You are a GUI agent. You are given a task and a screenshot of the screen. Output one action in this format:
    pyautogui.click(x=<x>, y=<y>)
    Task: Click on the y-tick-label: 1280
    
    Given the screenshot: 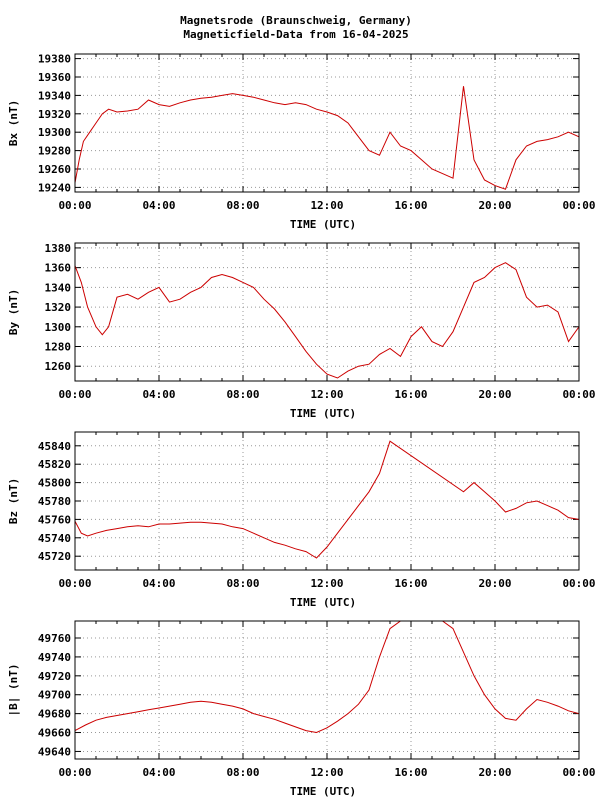 What is the action you would take?
    pyautogui.click(x=58, y=347)
    